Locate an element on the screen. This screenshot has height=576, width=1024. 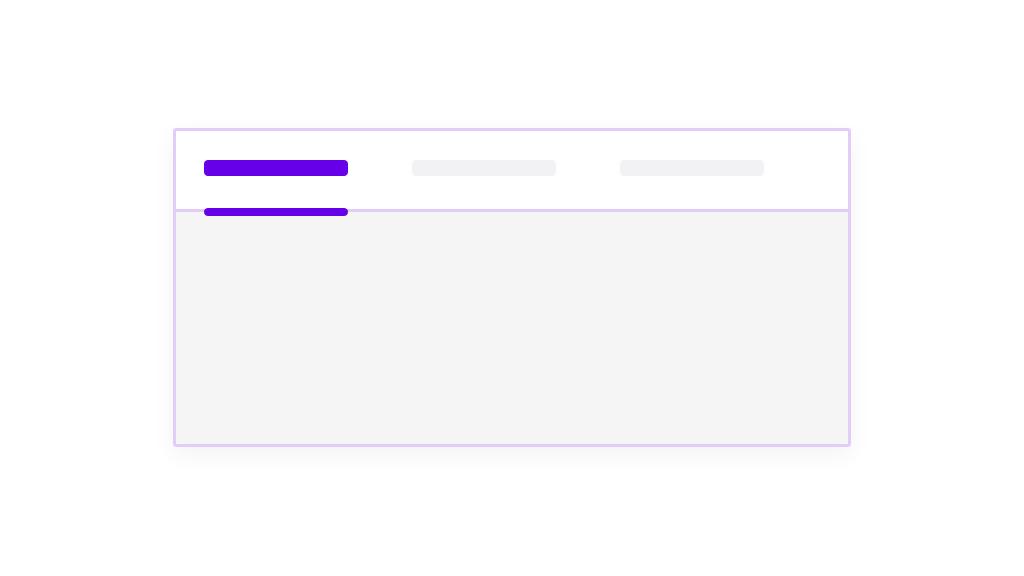
tab-bar is located at coordinates (512, 171).